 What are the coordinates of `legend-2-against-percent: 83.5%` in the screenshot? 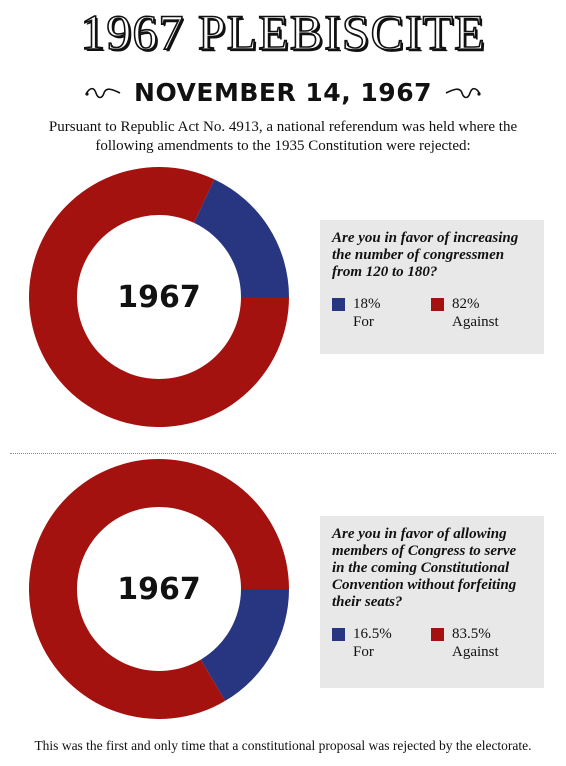 It's located at (471, 634).